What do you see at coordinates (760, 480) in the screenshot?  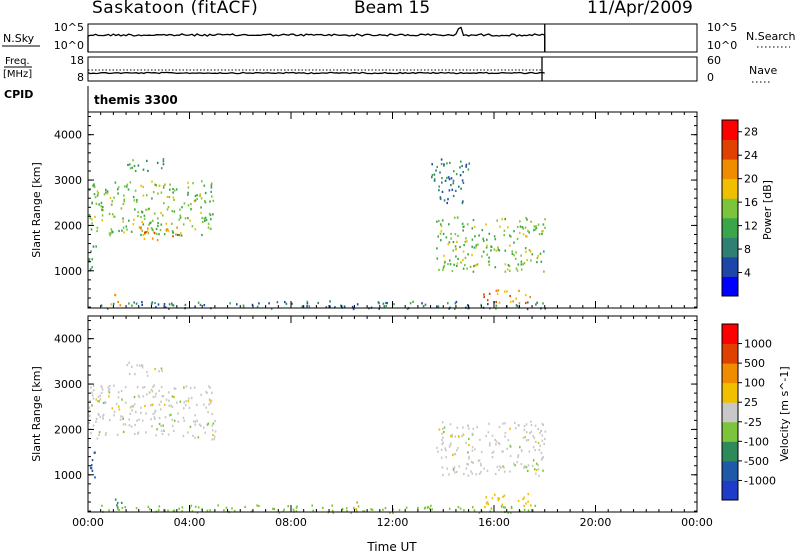 I see `colorbar-tick-label: -1000` at bounding box center [760, 480].